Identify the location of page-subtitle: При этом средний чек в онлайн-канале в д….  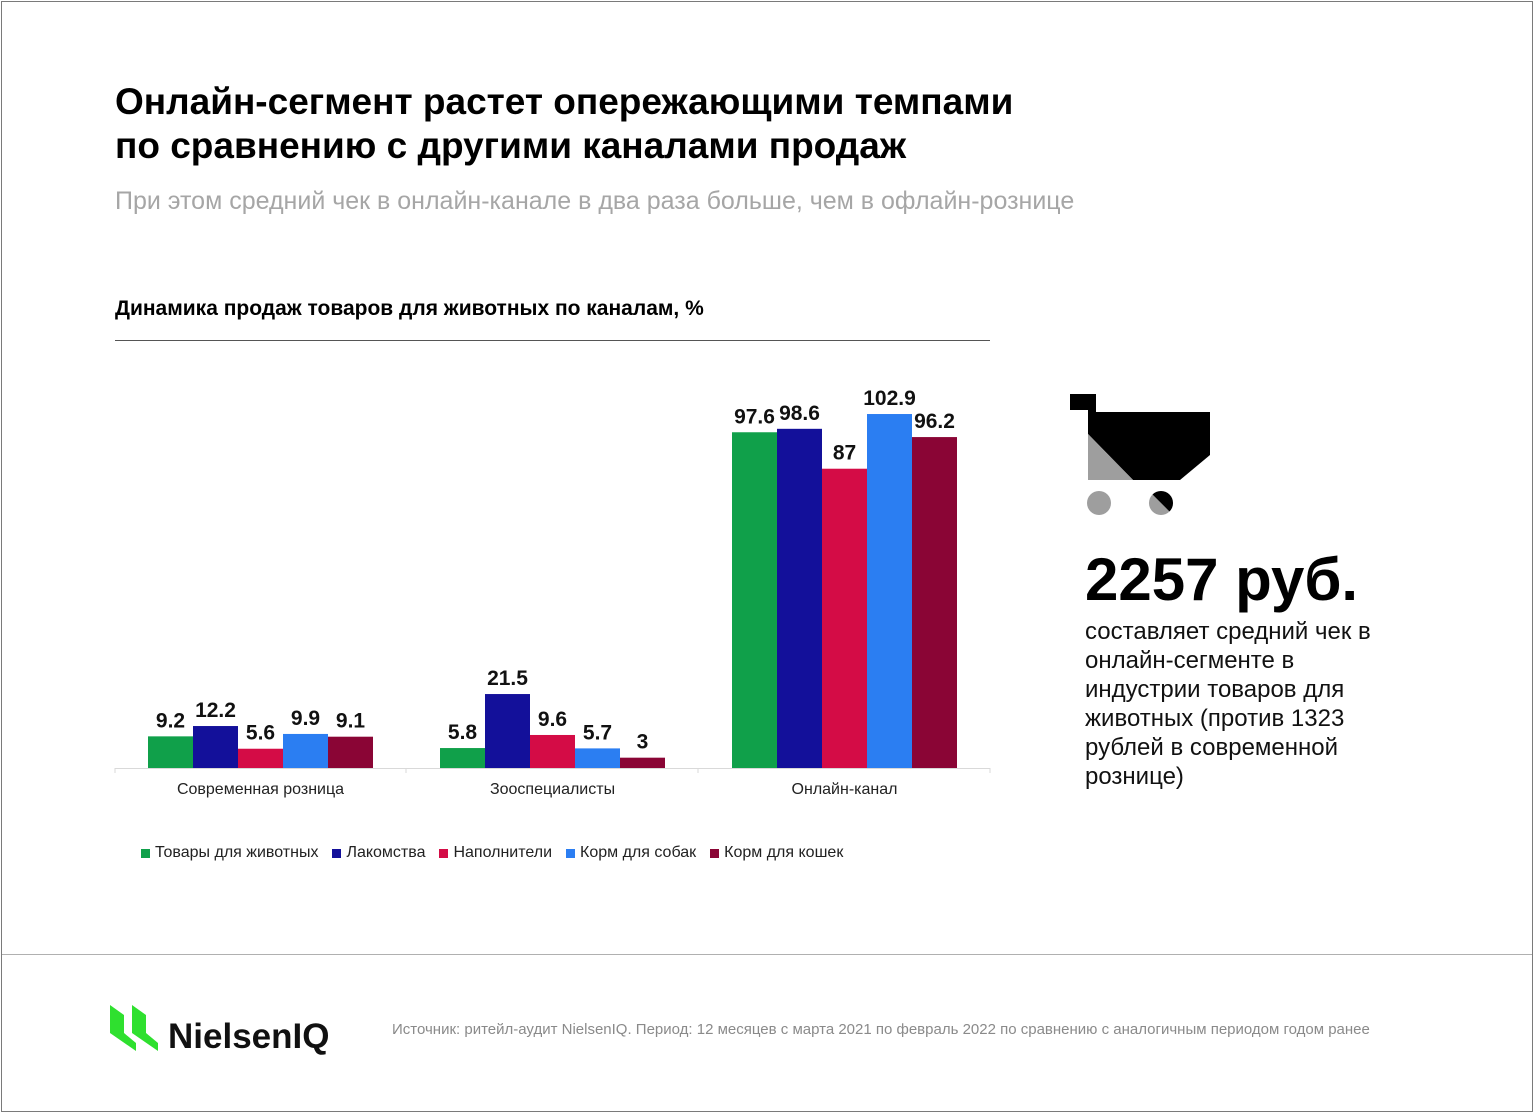
(595, 201).